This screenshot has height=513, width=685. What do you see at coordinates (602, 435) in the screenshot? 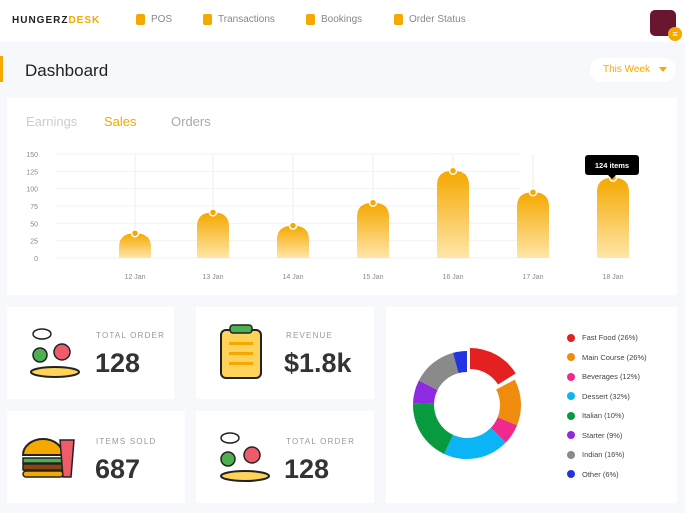
I see `legend-label: Starter (9%)` at bounding box center [602, 435].